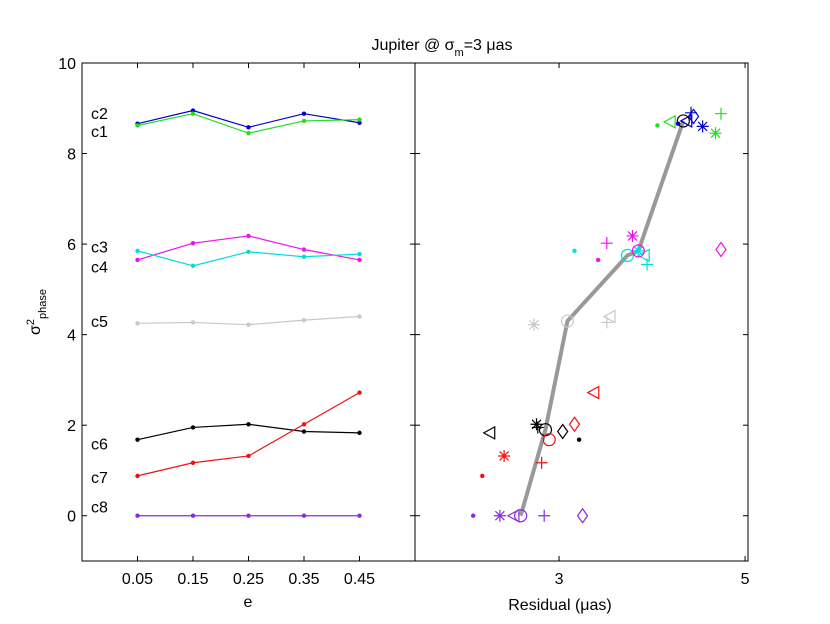 Image resolution: width=830 pixels, height=624 pixels. Describe the element at coordinates (248, 579) in the screenshot. I see `left-x-tick-label: 0.25` at that location.